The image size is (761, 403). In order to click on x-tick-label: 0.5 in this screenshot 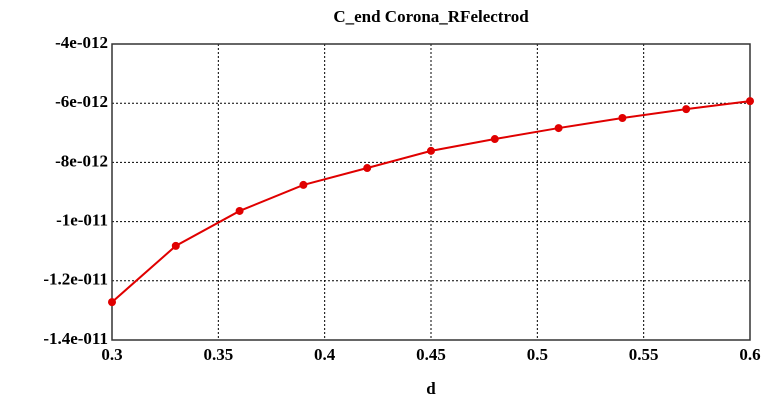, I will do `click(537, 354)`.